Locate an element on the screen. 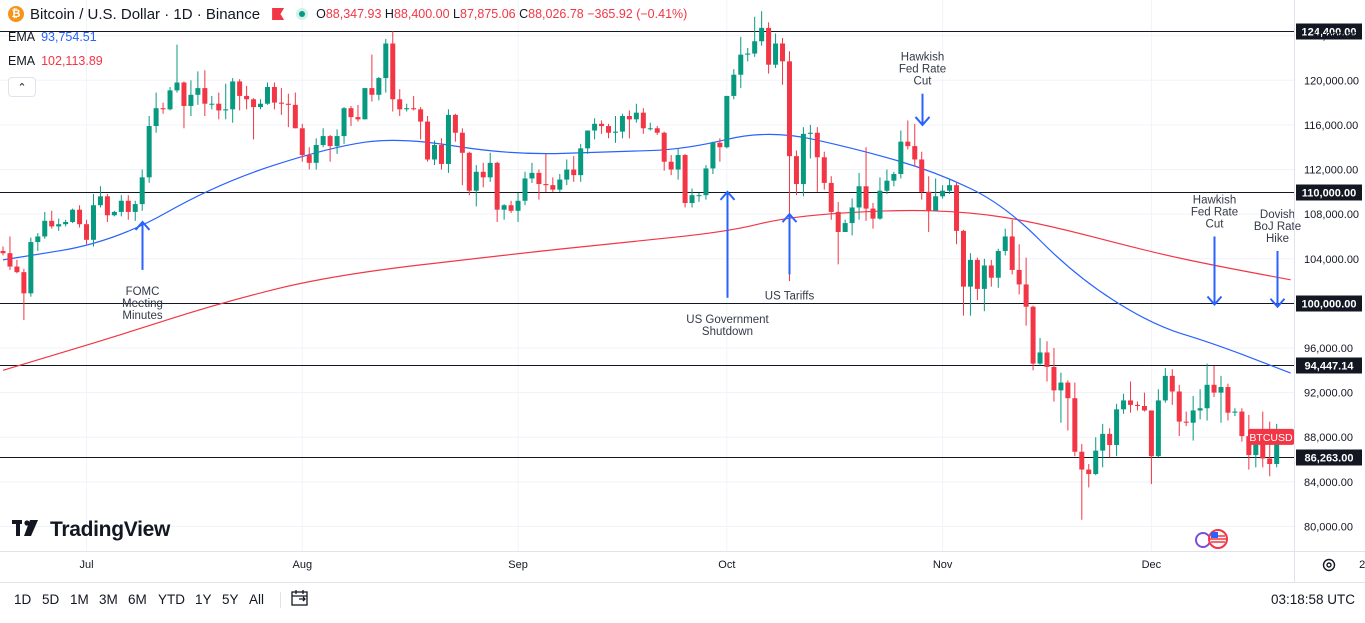  range-button-5d: 5D is located at coordinates (51, 599).